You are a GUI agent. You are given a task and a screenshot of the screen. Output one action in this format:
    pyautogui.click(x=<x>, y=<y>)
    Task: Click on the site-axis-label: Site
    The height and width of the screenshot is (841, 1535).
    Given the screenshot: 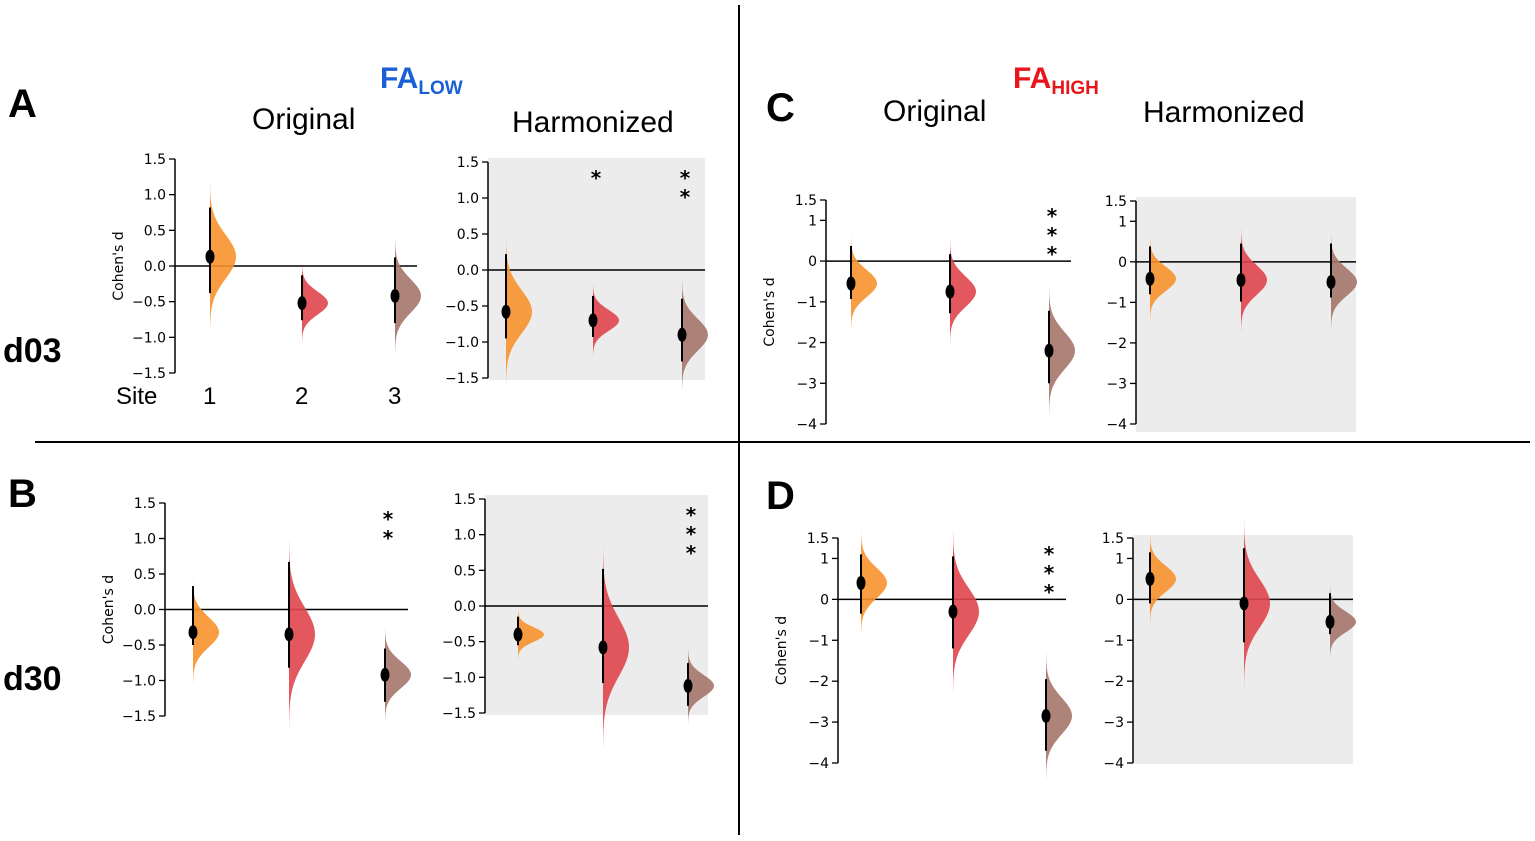 What is the action you would take?
    pyautogui.click(x=137, y=396)
    